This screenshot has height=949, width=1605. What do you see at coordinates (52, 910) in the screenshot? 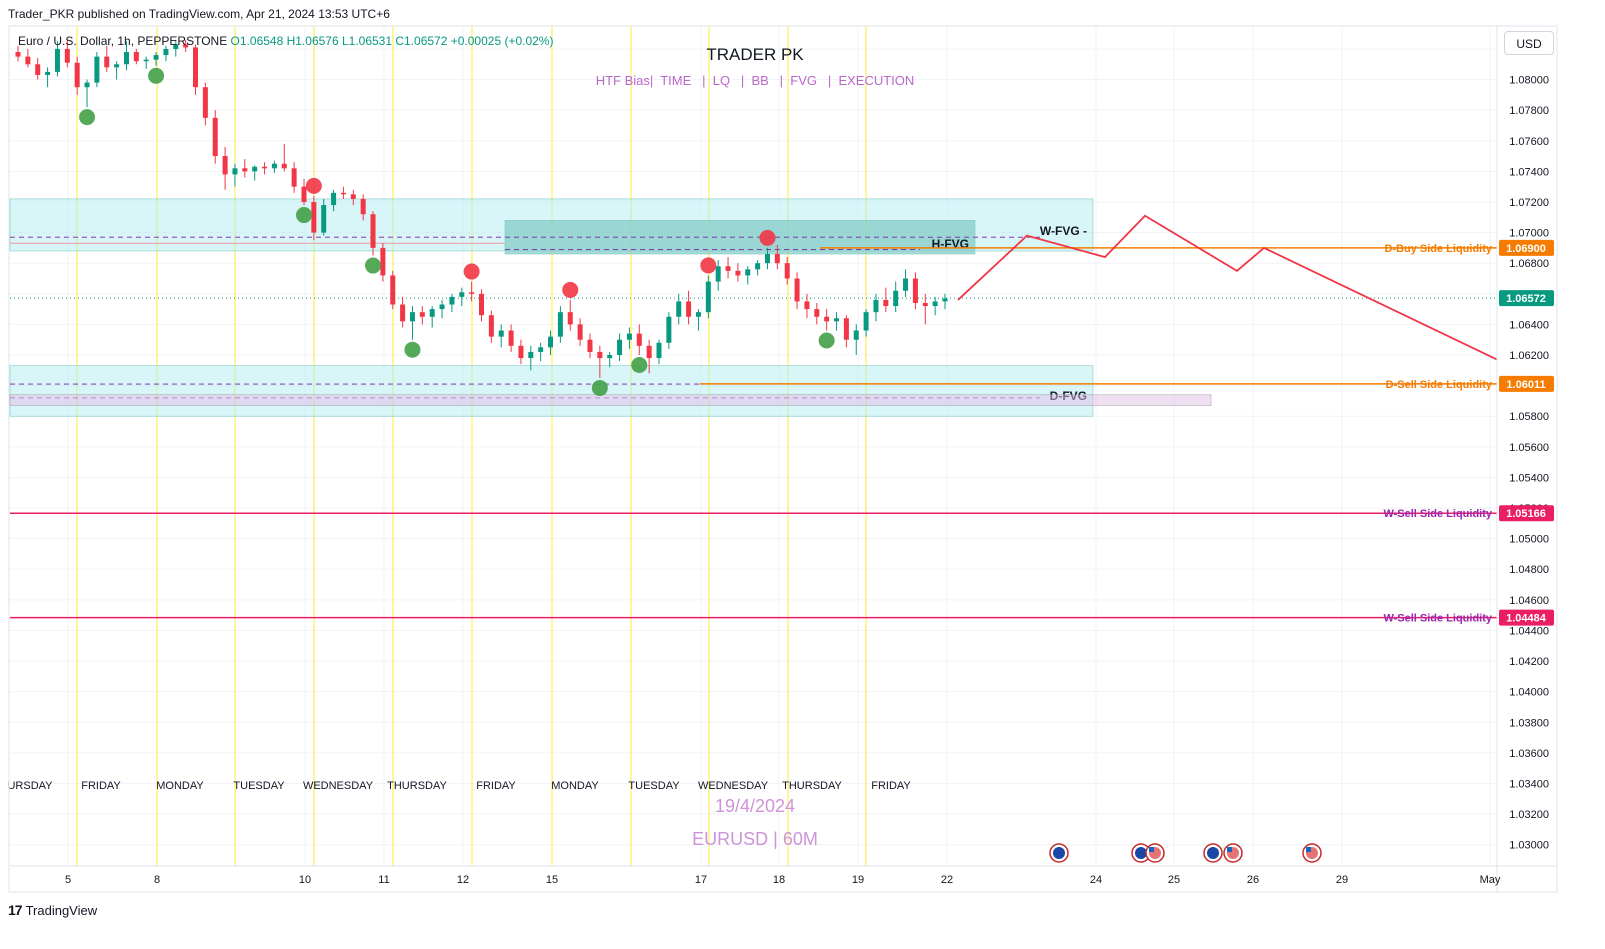
I see `tradingview-logo: 17 TradingView` at bounding box center [52, 910].